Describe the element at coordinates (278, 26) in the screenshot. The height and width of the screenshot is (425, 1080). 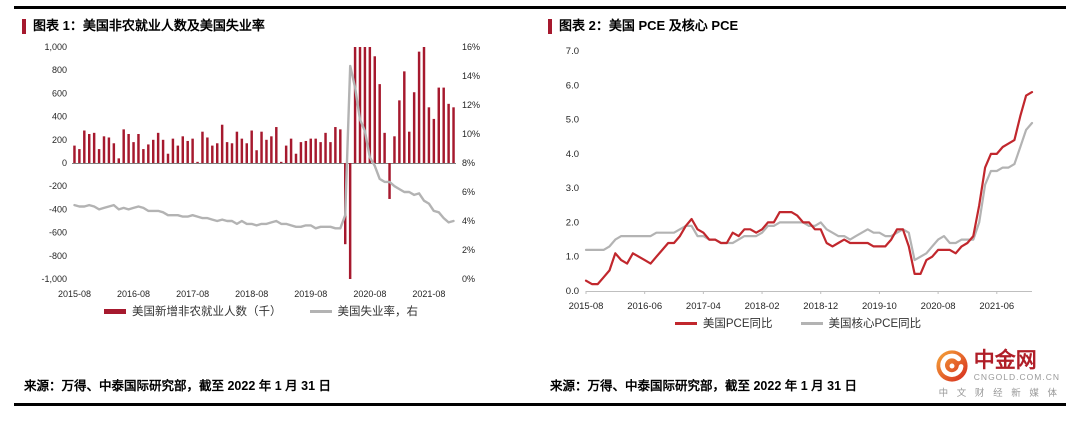
I see `figure1-title: 图表 1：美国非农就业人数及美国失业率` at that location.